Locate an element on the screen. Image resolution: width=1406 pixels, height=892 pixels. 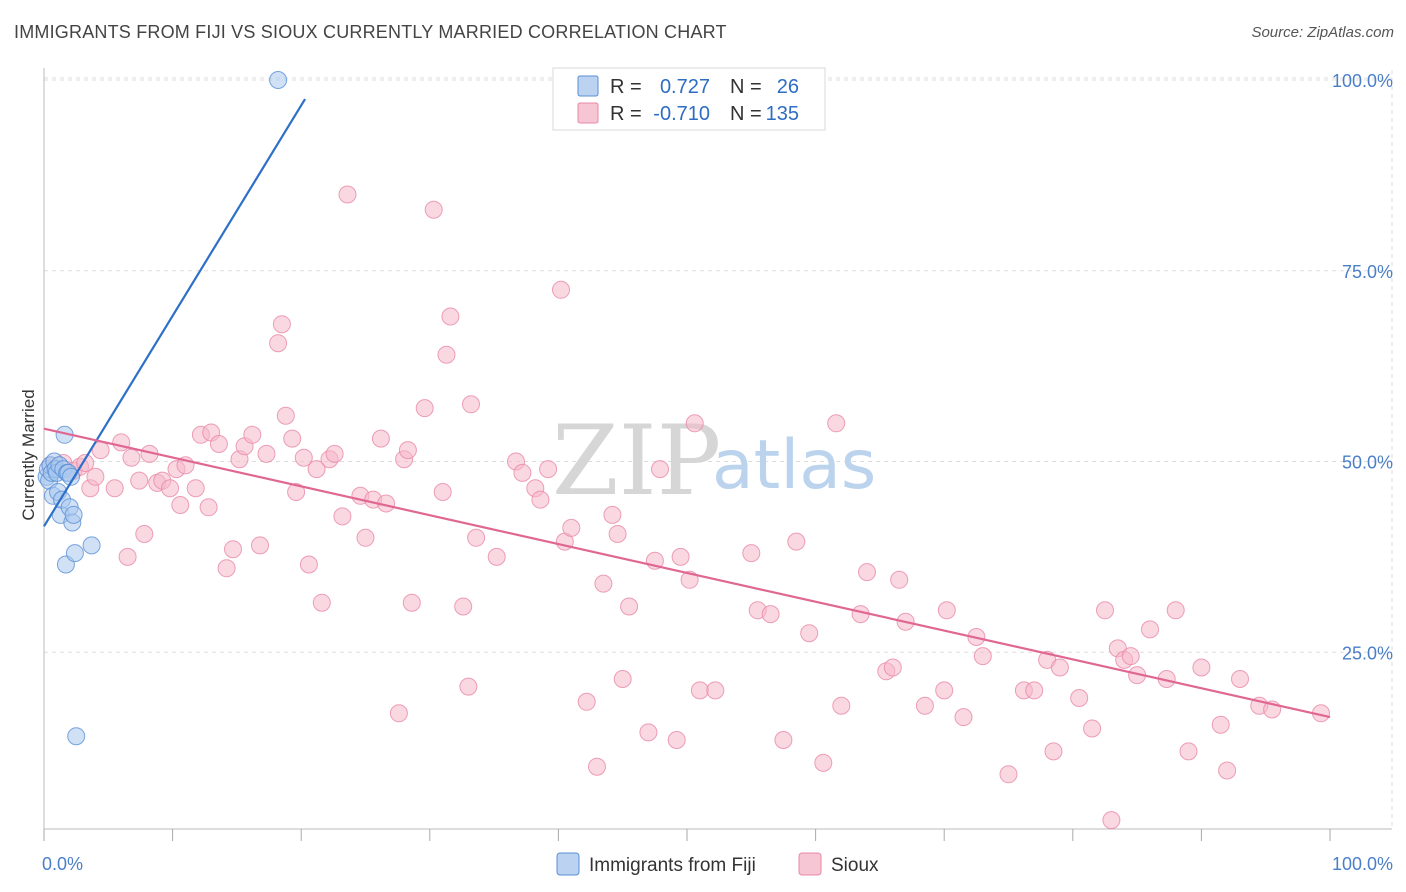
legend-n-value-sioux: 135 is located at coordinates (782, 114).